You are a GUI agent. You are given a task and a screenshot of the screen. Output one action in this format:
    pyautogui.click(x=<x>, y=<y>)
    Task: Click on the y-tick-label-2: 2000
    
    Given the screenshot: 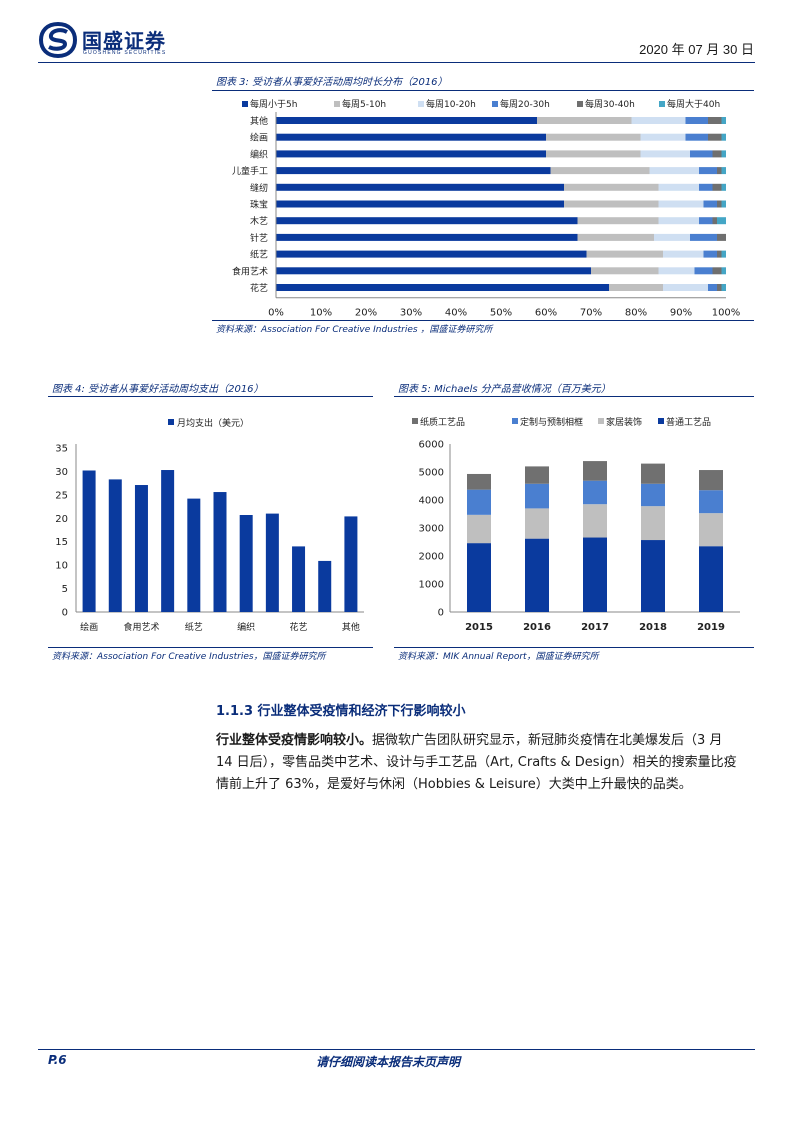 What is the action you would take?
    pyautogui.click(x=431, y=557)
    